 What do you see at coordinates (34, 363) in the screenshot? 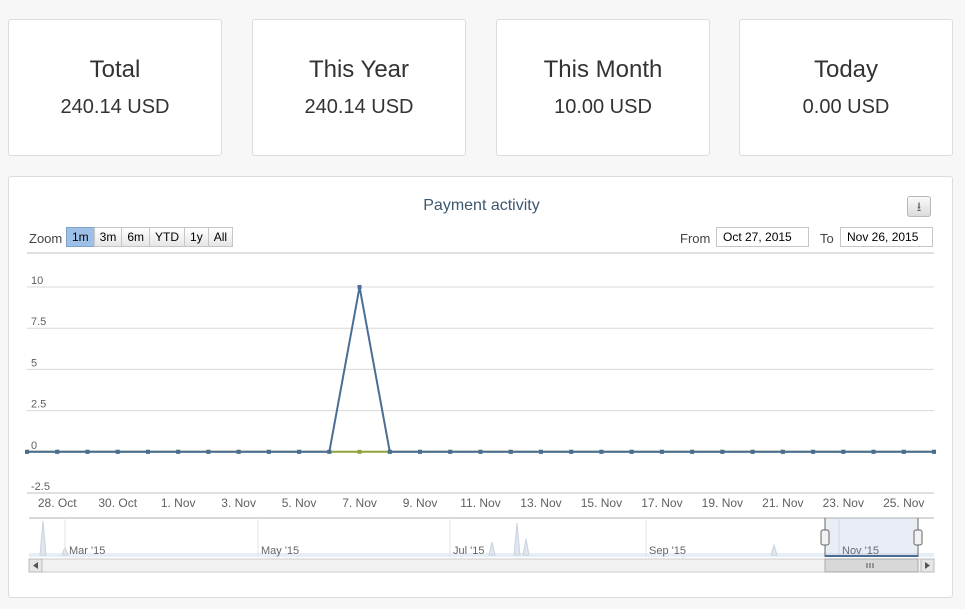
I see `y-tick-label: 5` at bounding box center [34, 363].